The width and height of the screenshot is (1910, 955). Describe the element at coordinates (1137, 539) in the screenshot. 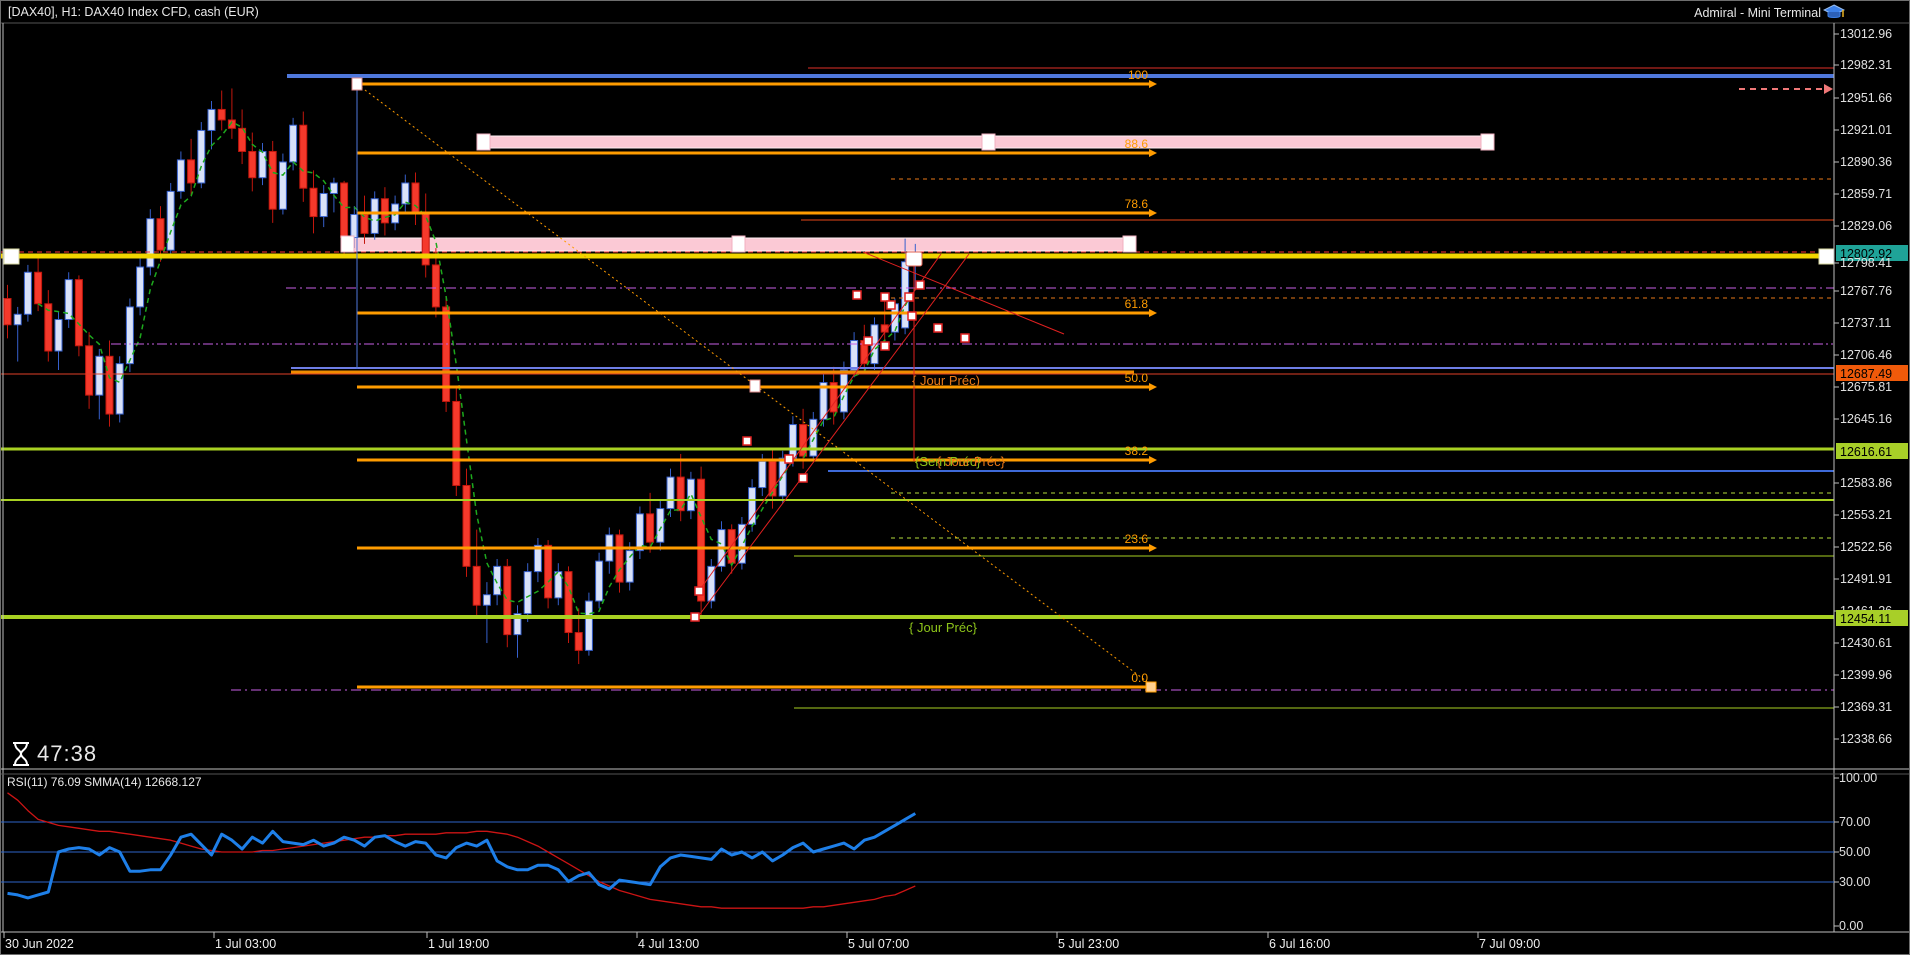

I see `fib-level-label: 23.6` at that location.